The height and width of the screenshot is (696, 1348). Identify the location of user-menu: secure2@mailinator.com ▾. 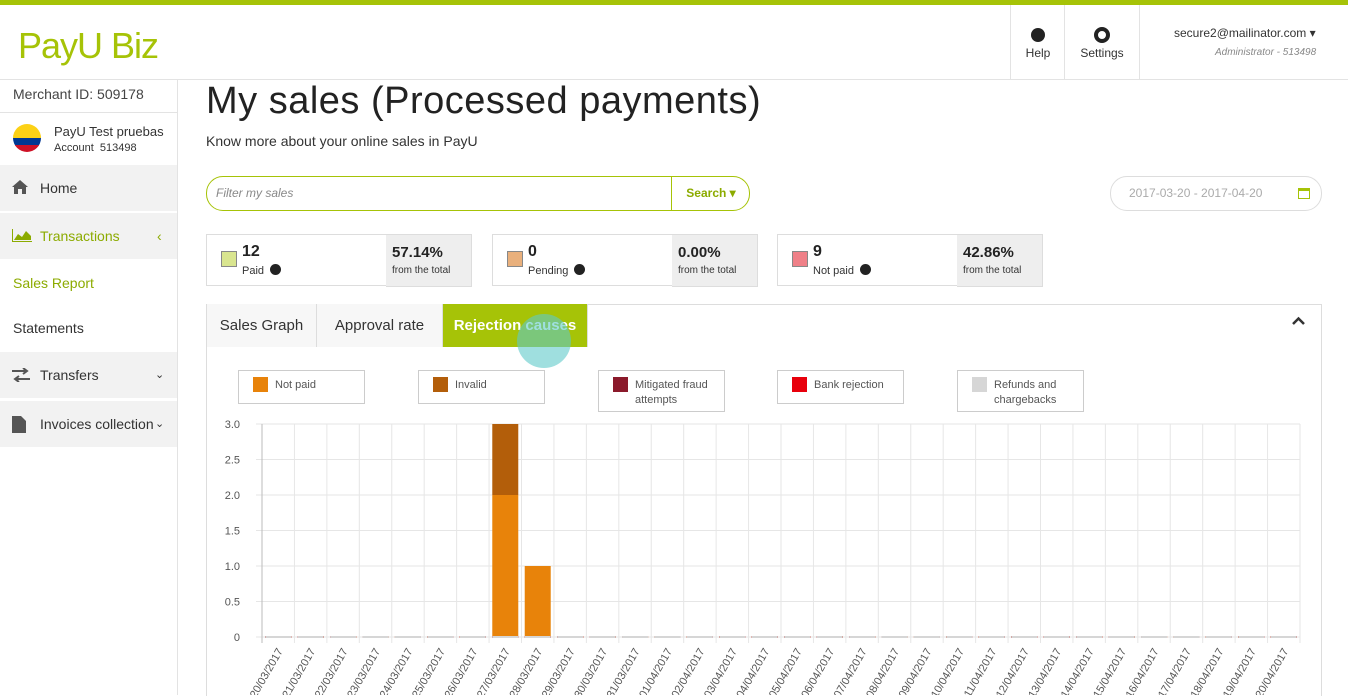
(1245, 33).